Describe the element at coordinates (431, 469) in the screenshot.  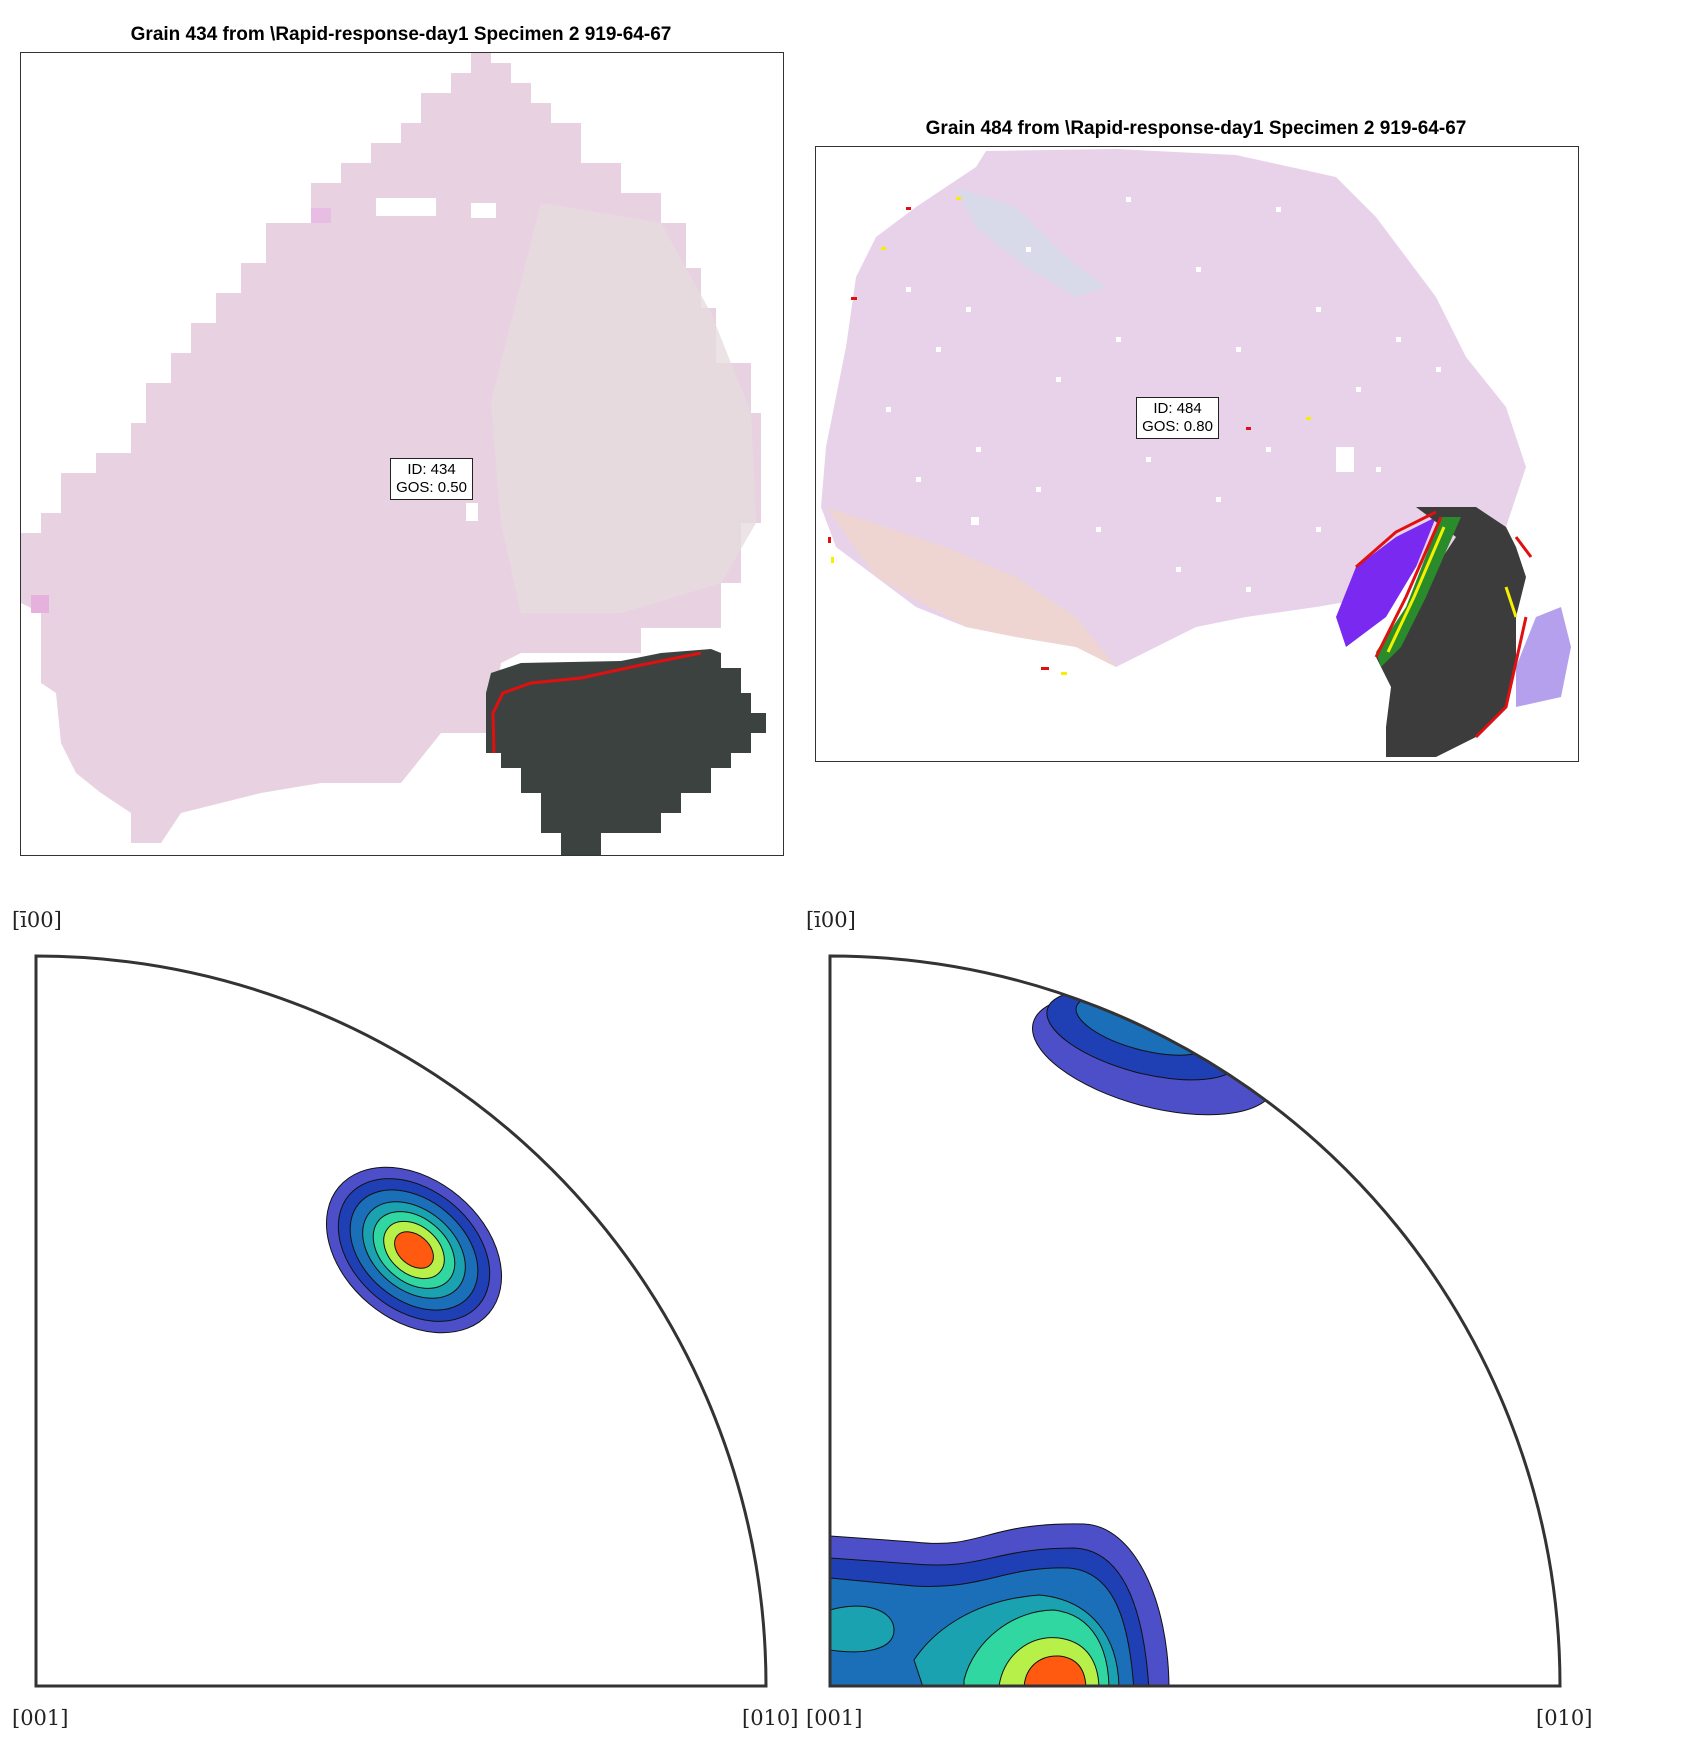
I see `grain-434-id: ID: 434` at that location.